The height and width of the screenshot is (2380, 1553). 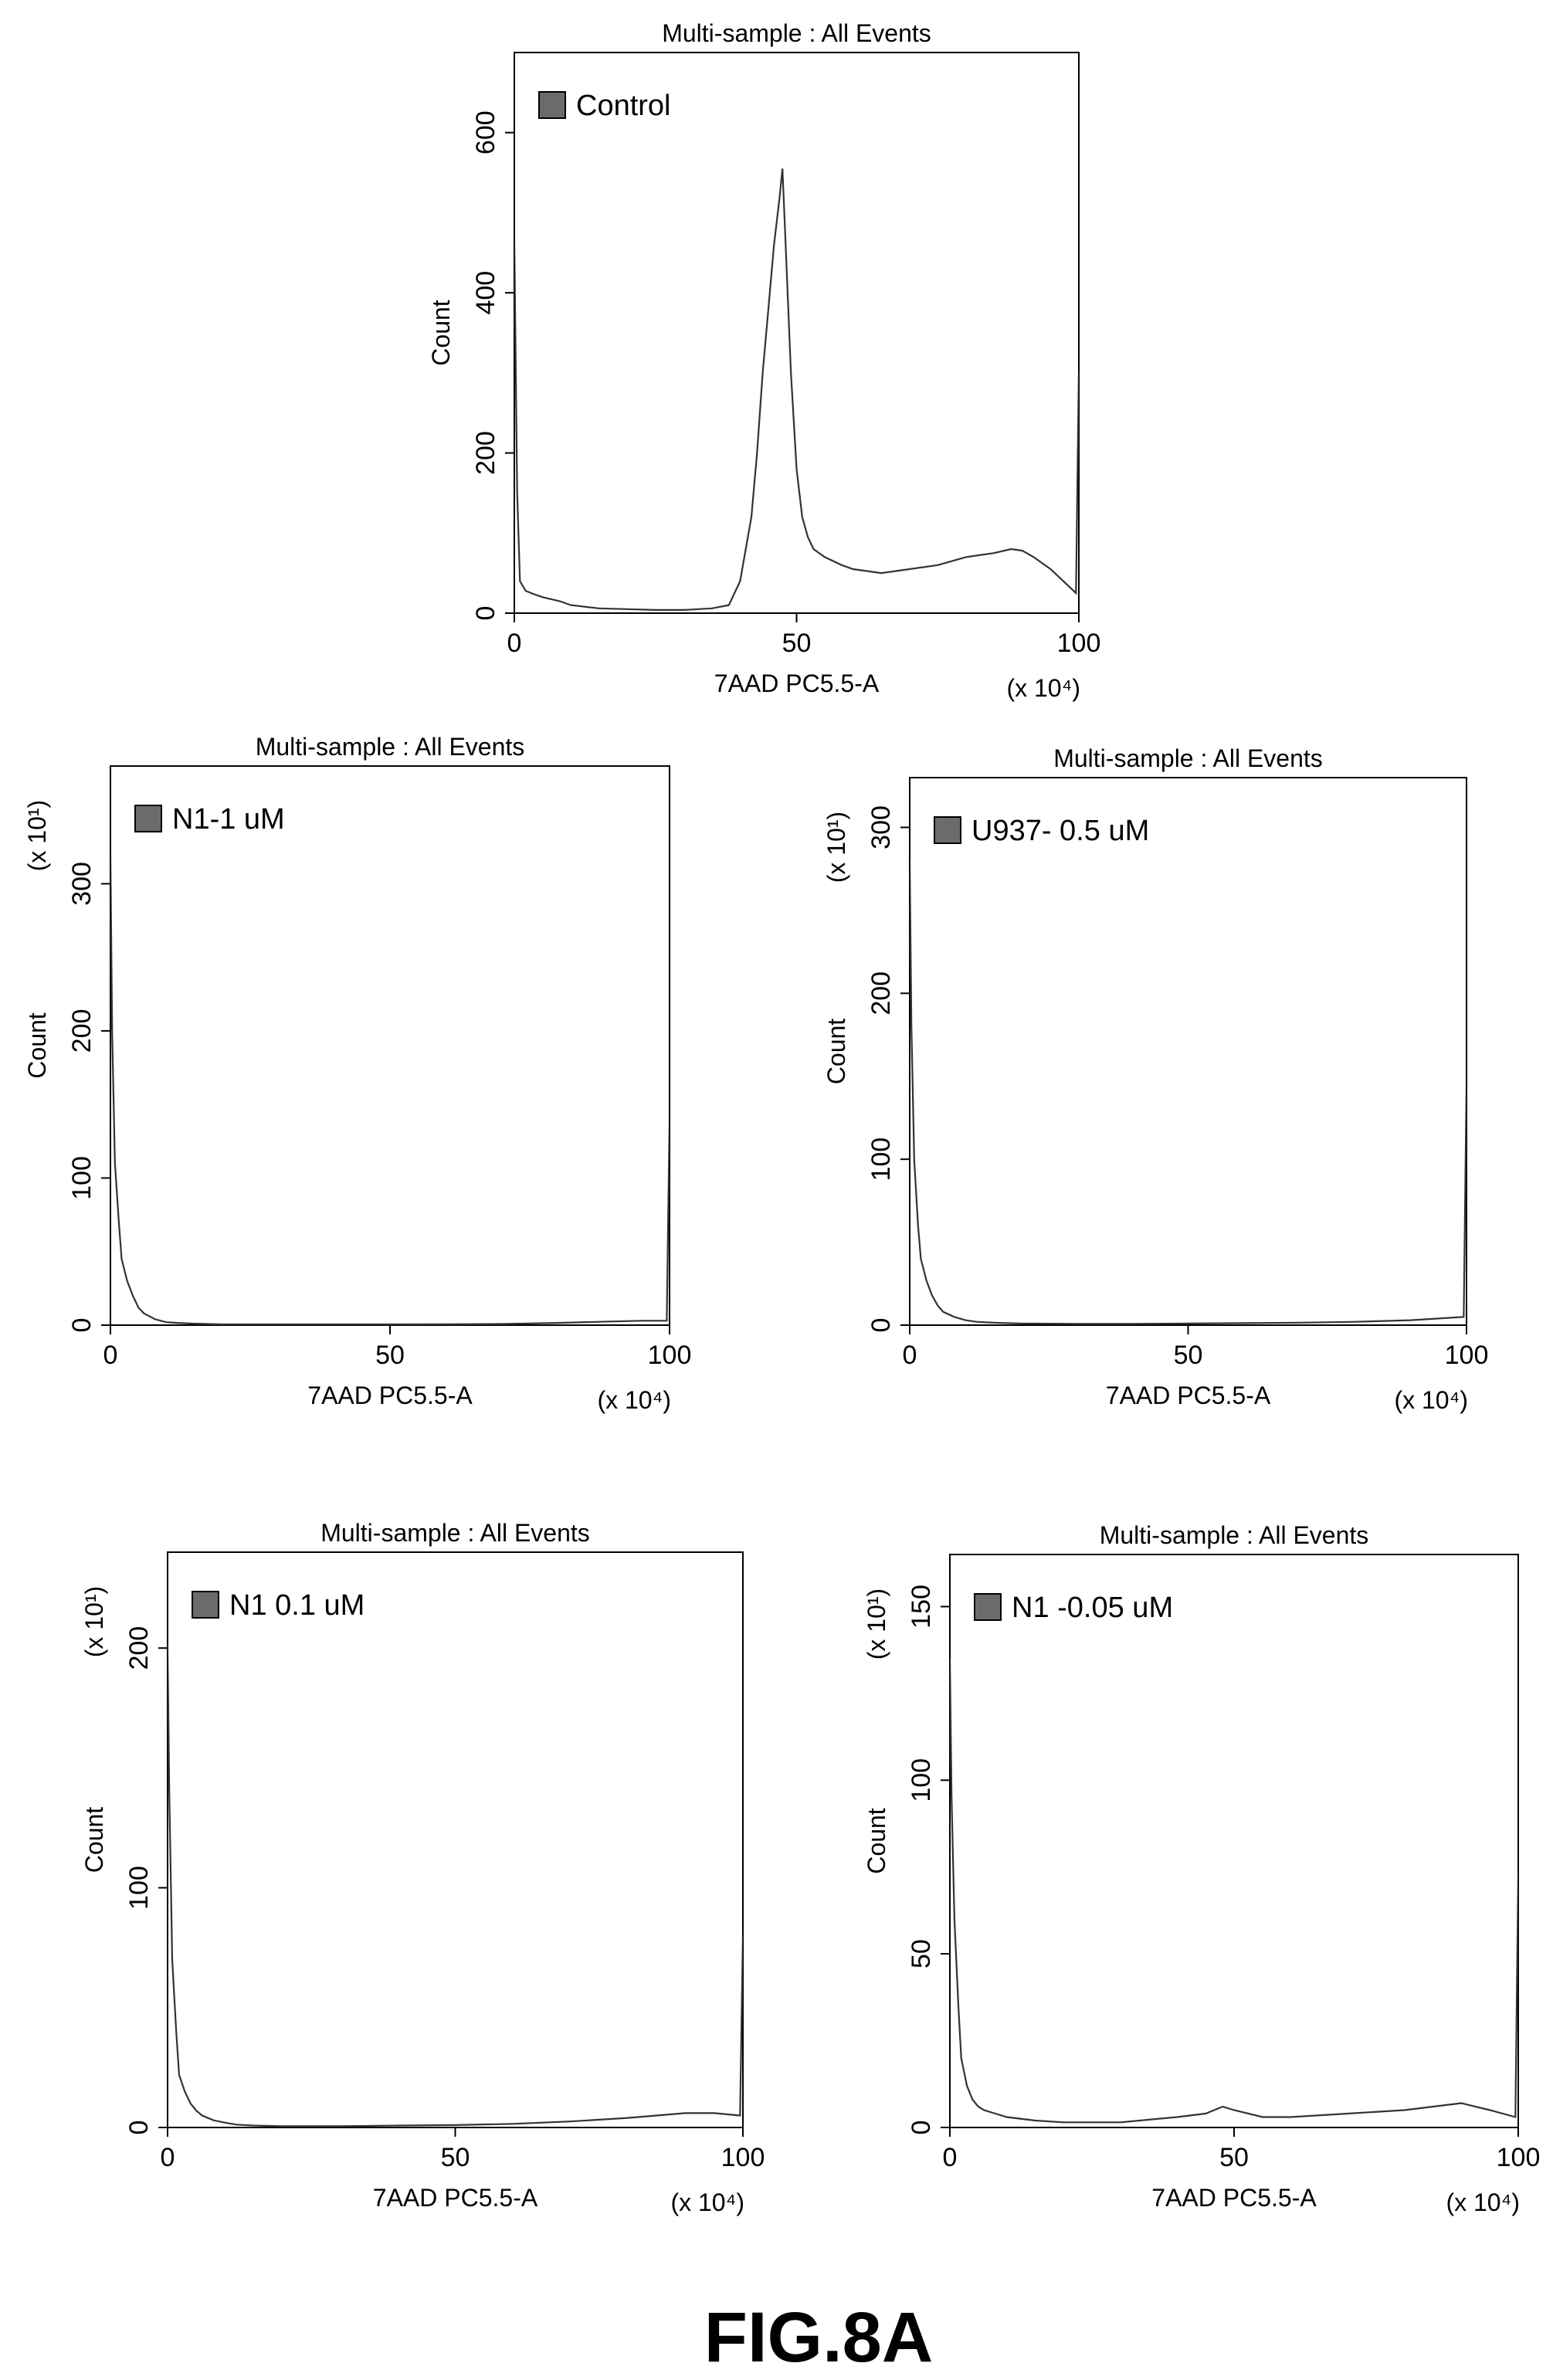 What do you see at coordinates (921, 1954) in the screenshot?
I see `y-tick-label: 50` at bounding box center [921, 1954].